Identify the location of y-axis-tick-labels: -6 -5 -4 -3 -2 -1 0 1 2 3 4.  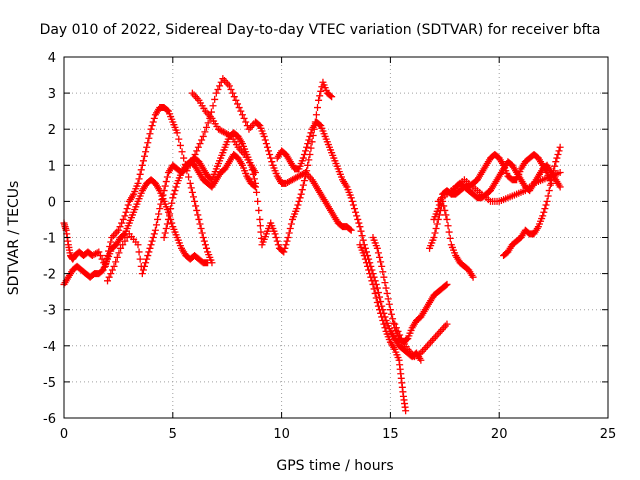
(49, 239).